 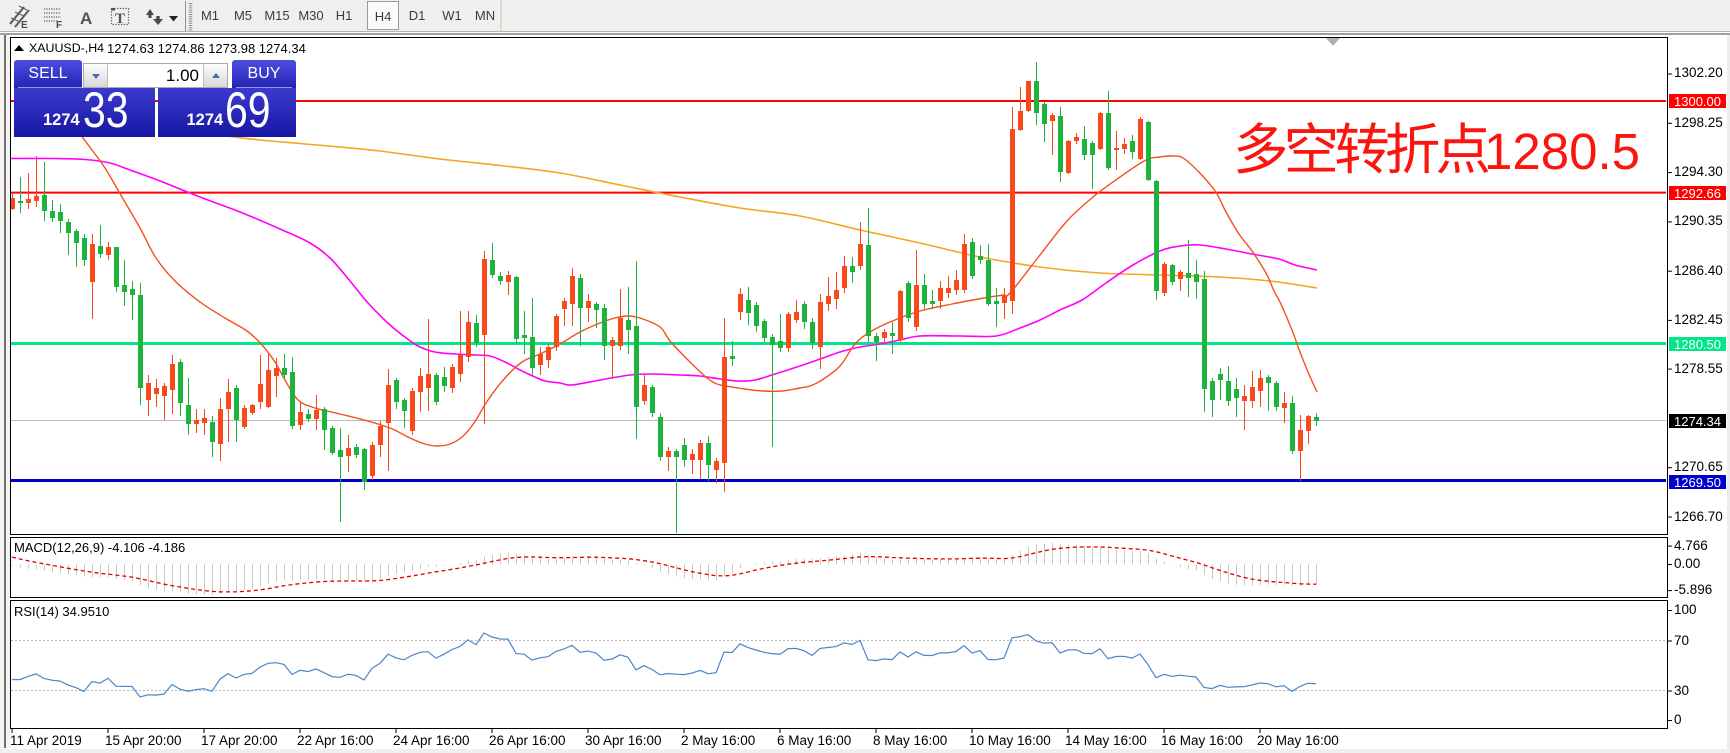 What do you see at coordinates (59, 25) in the screenshot?
I see `svg-text: F` at bounding box center [59, 25].